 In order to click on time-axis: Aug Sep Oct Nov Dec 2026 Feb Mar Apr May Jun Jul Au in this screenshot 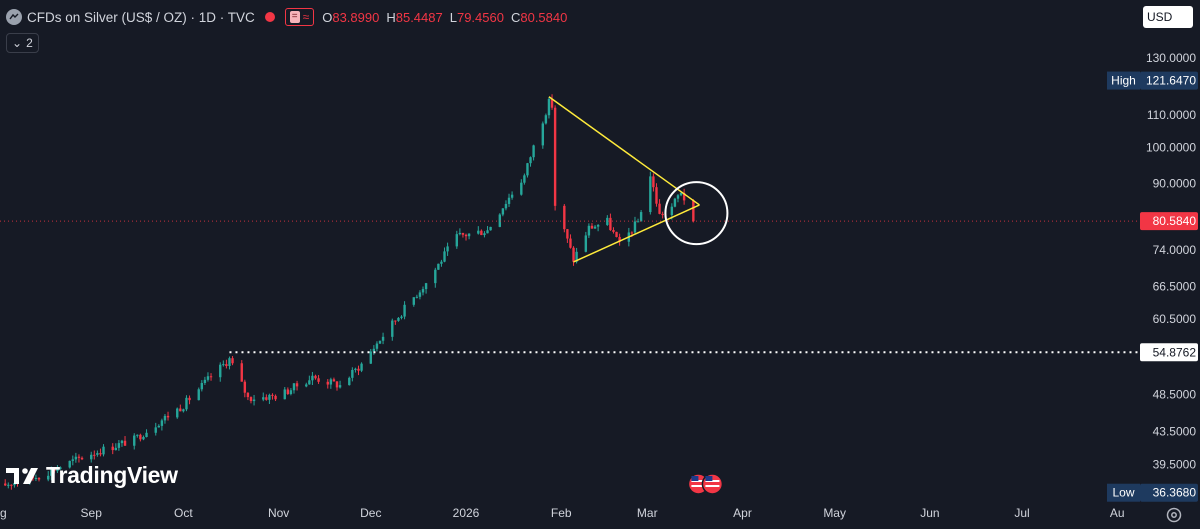, I will do `click(562, 513)`.